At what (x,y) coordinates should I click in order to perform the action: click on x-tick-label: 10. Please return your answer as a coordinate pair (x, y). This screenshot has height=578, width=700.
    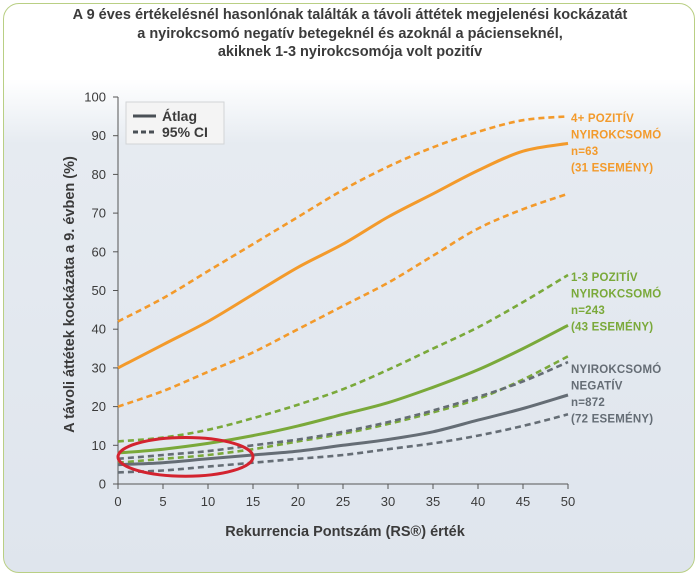
    Looking at the image, I should click on (208, 501).